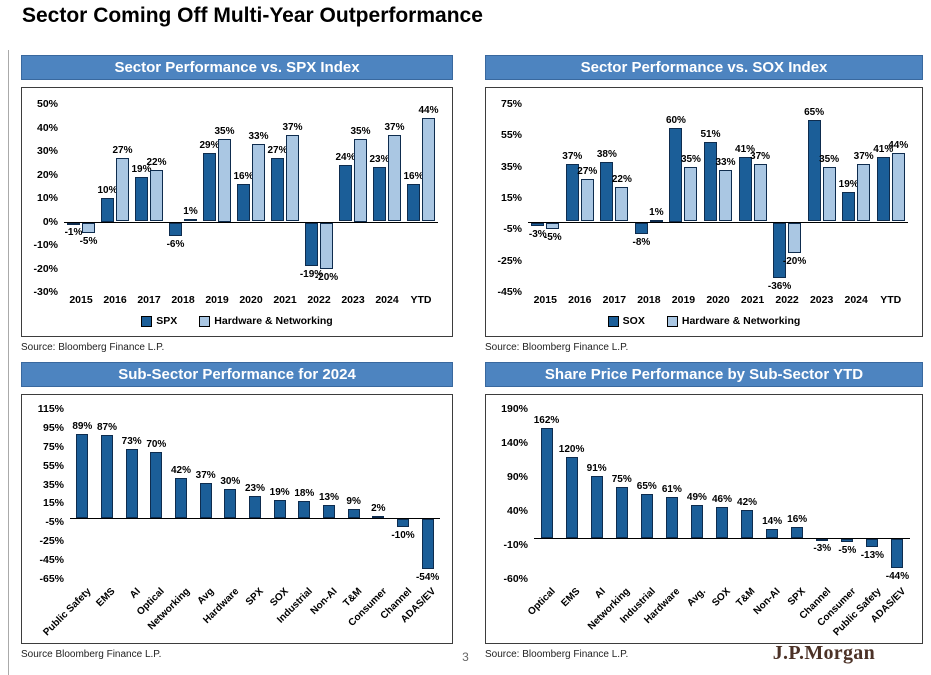 Image resolution: width=931 pixels, height=675 pixels. What do you see at coordinates (511, 135) in the screenshot?
I see `y-tick-label: 55%` at bounding box center [511, 135].